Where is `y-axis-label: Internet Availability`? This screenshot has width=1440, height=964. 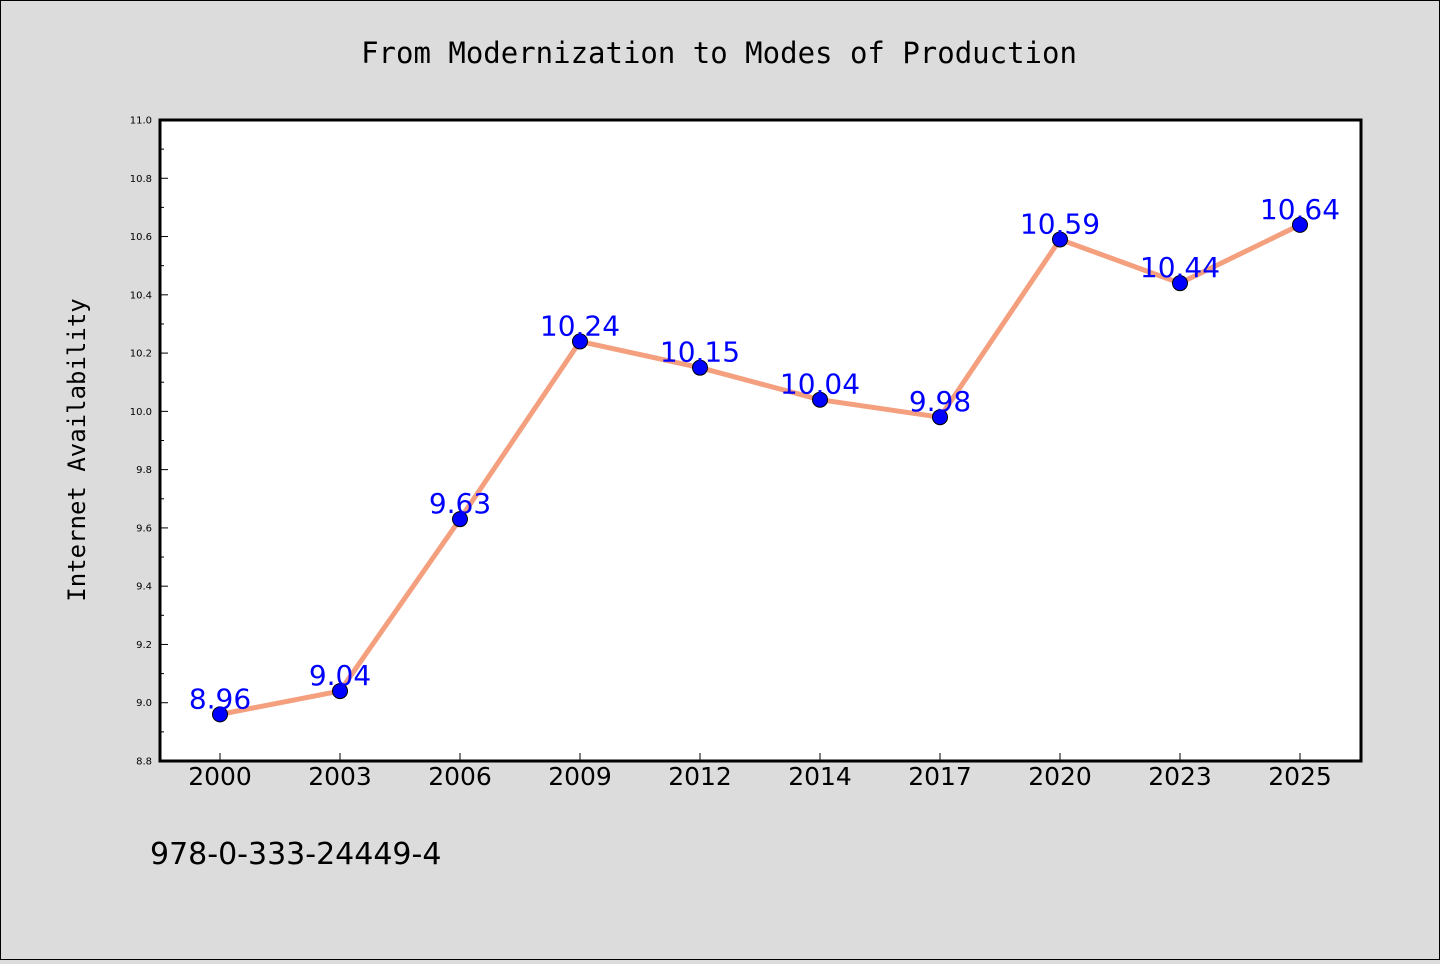 y-axis-label: Internet Availability is located at coordinates (77, 449).